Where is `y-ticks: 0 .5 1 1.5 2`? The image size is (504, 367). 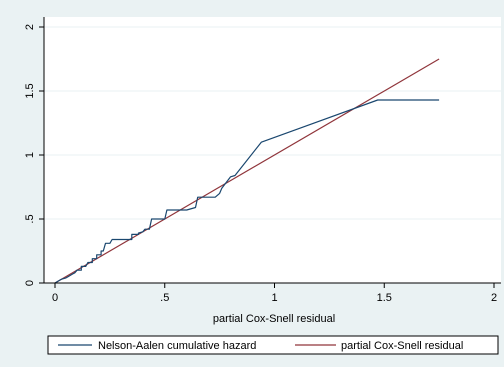
y-ticks: 0 .5 1 1.5 2 is located at coordinates (34, 155).